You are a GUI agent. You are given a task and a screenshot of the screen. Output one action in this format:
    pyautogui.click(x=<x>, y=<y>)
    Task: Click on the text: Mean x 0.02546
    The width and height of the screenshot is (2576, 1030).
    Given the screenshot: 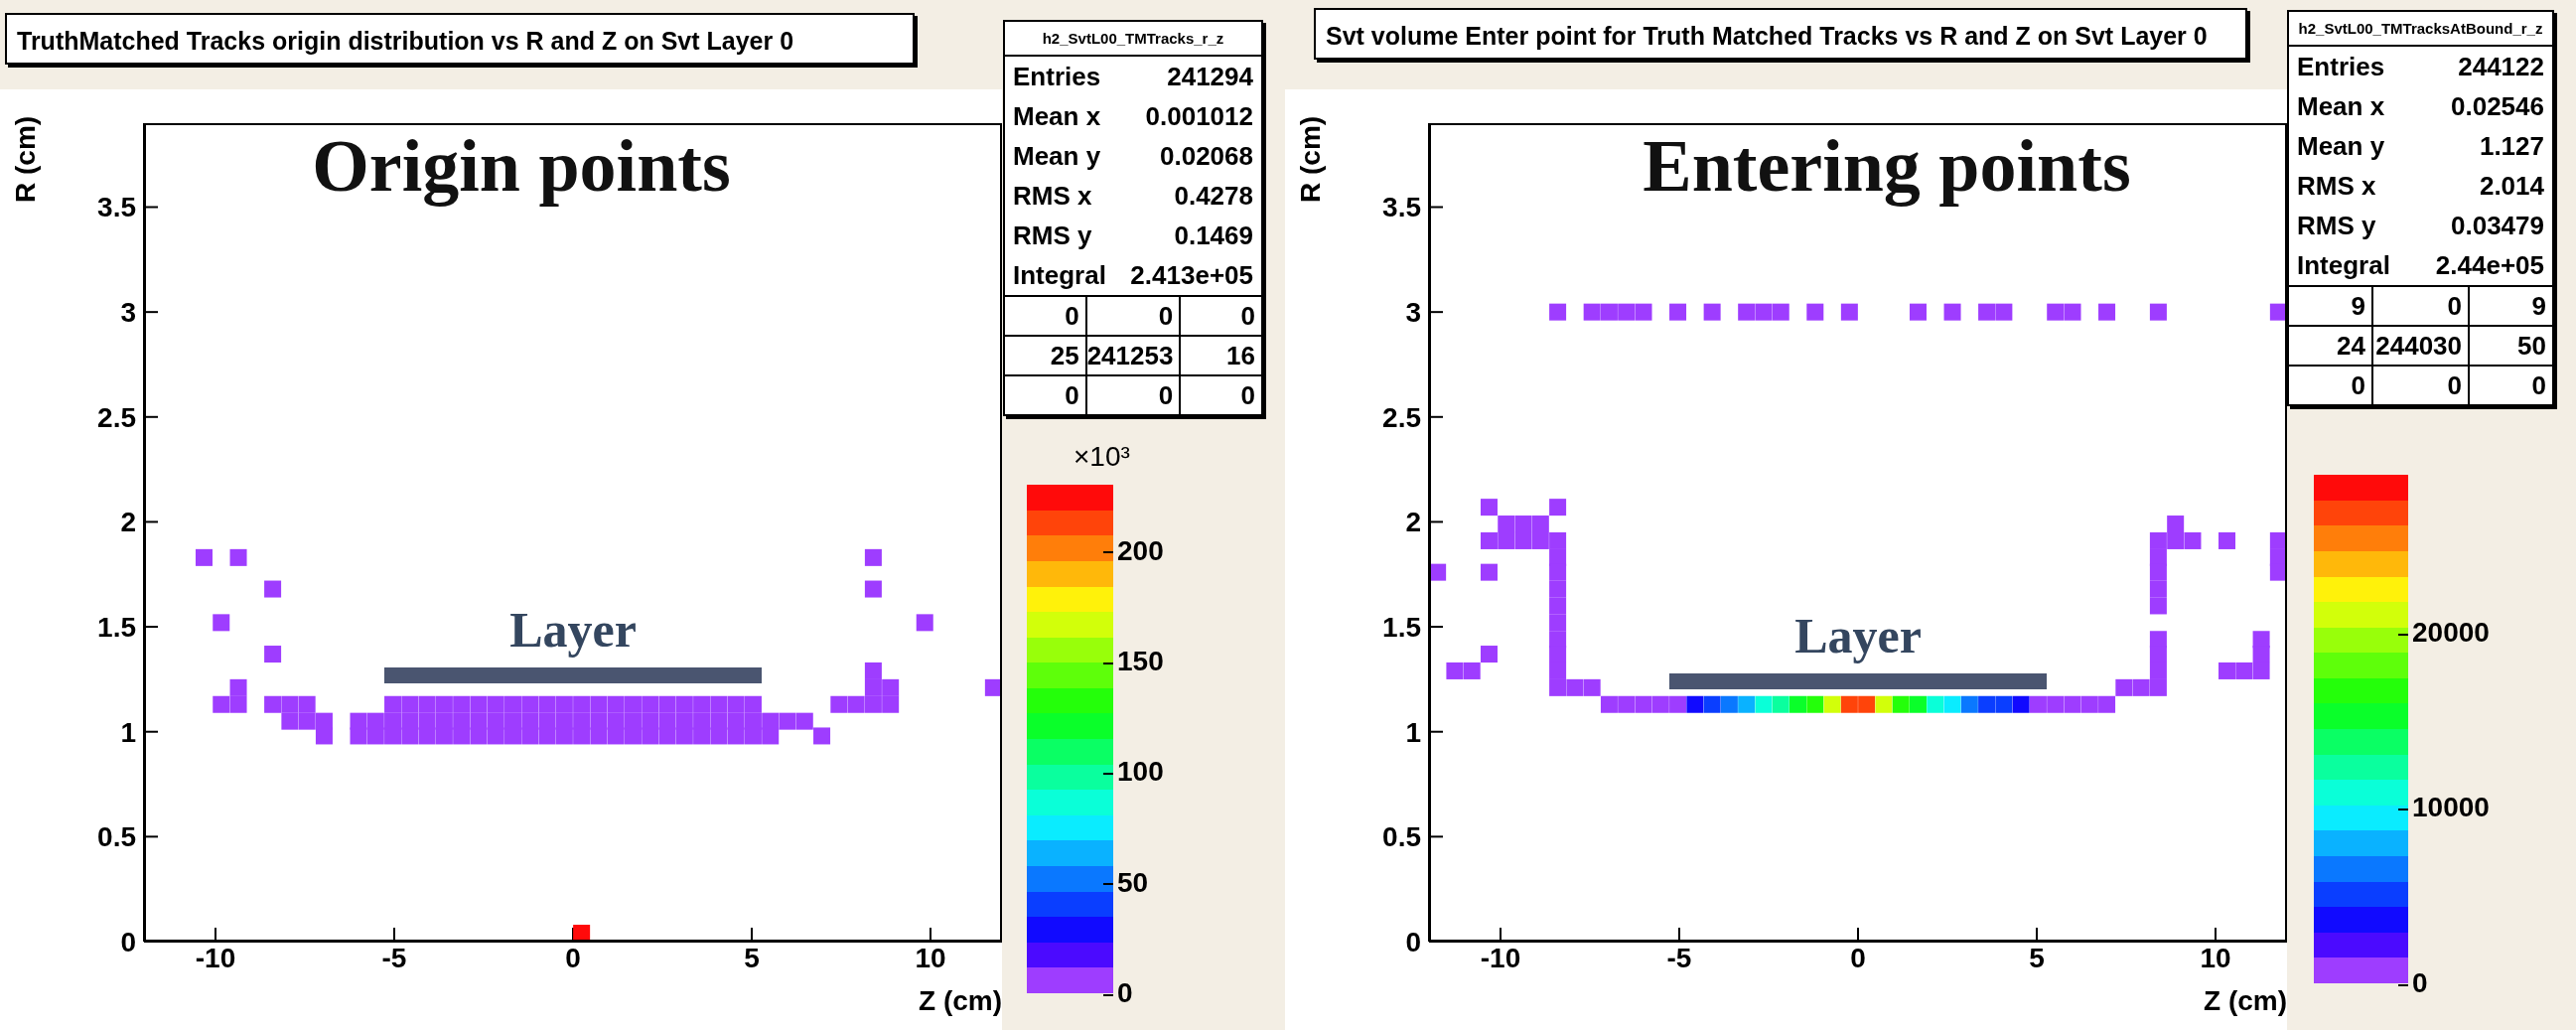 What is the action you would take?
    pyautogui.click(x=2420, y=106)
    